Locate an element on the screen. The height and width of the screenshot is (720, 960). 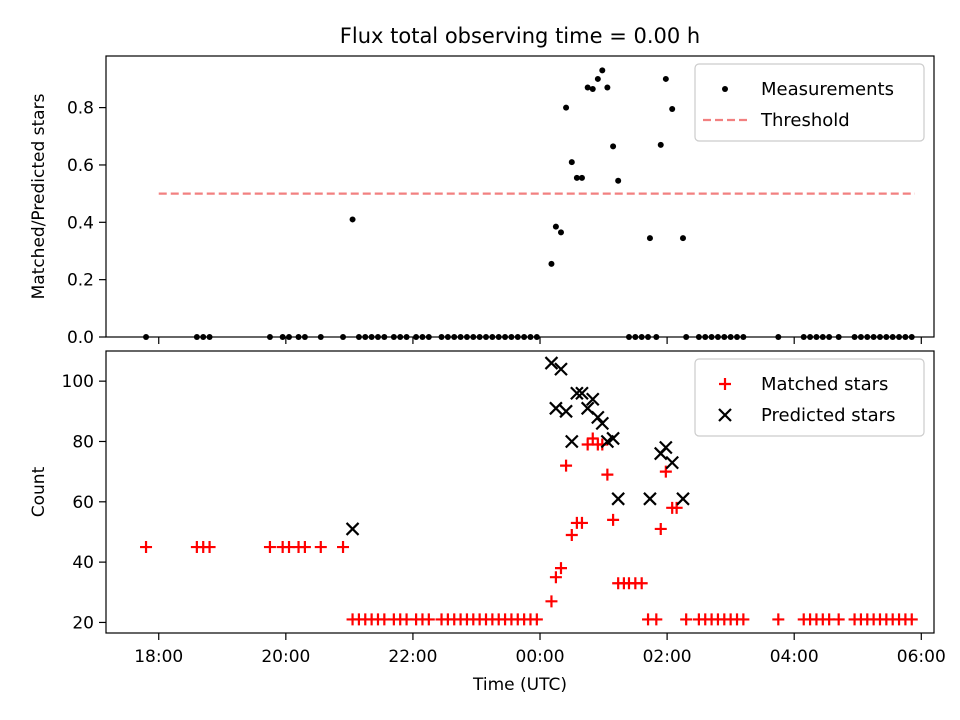
y-axis-label: Matched/Predicted stars is located at coordinates (39, 196).